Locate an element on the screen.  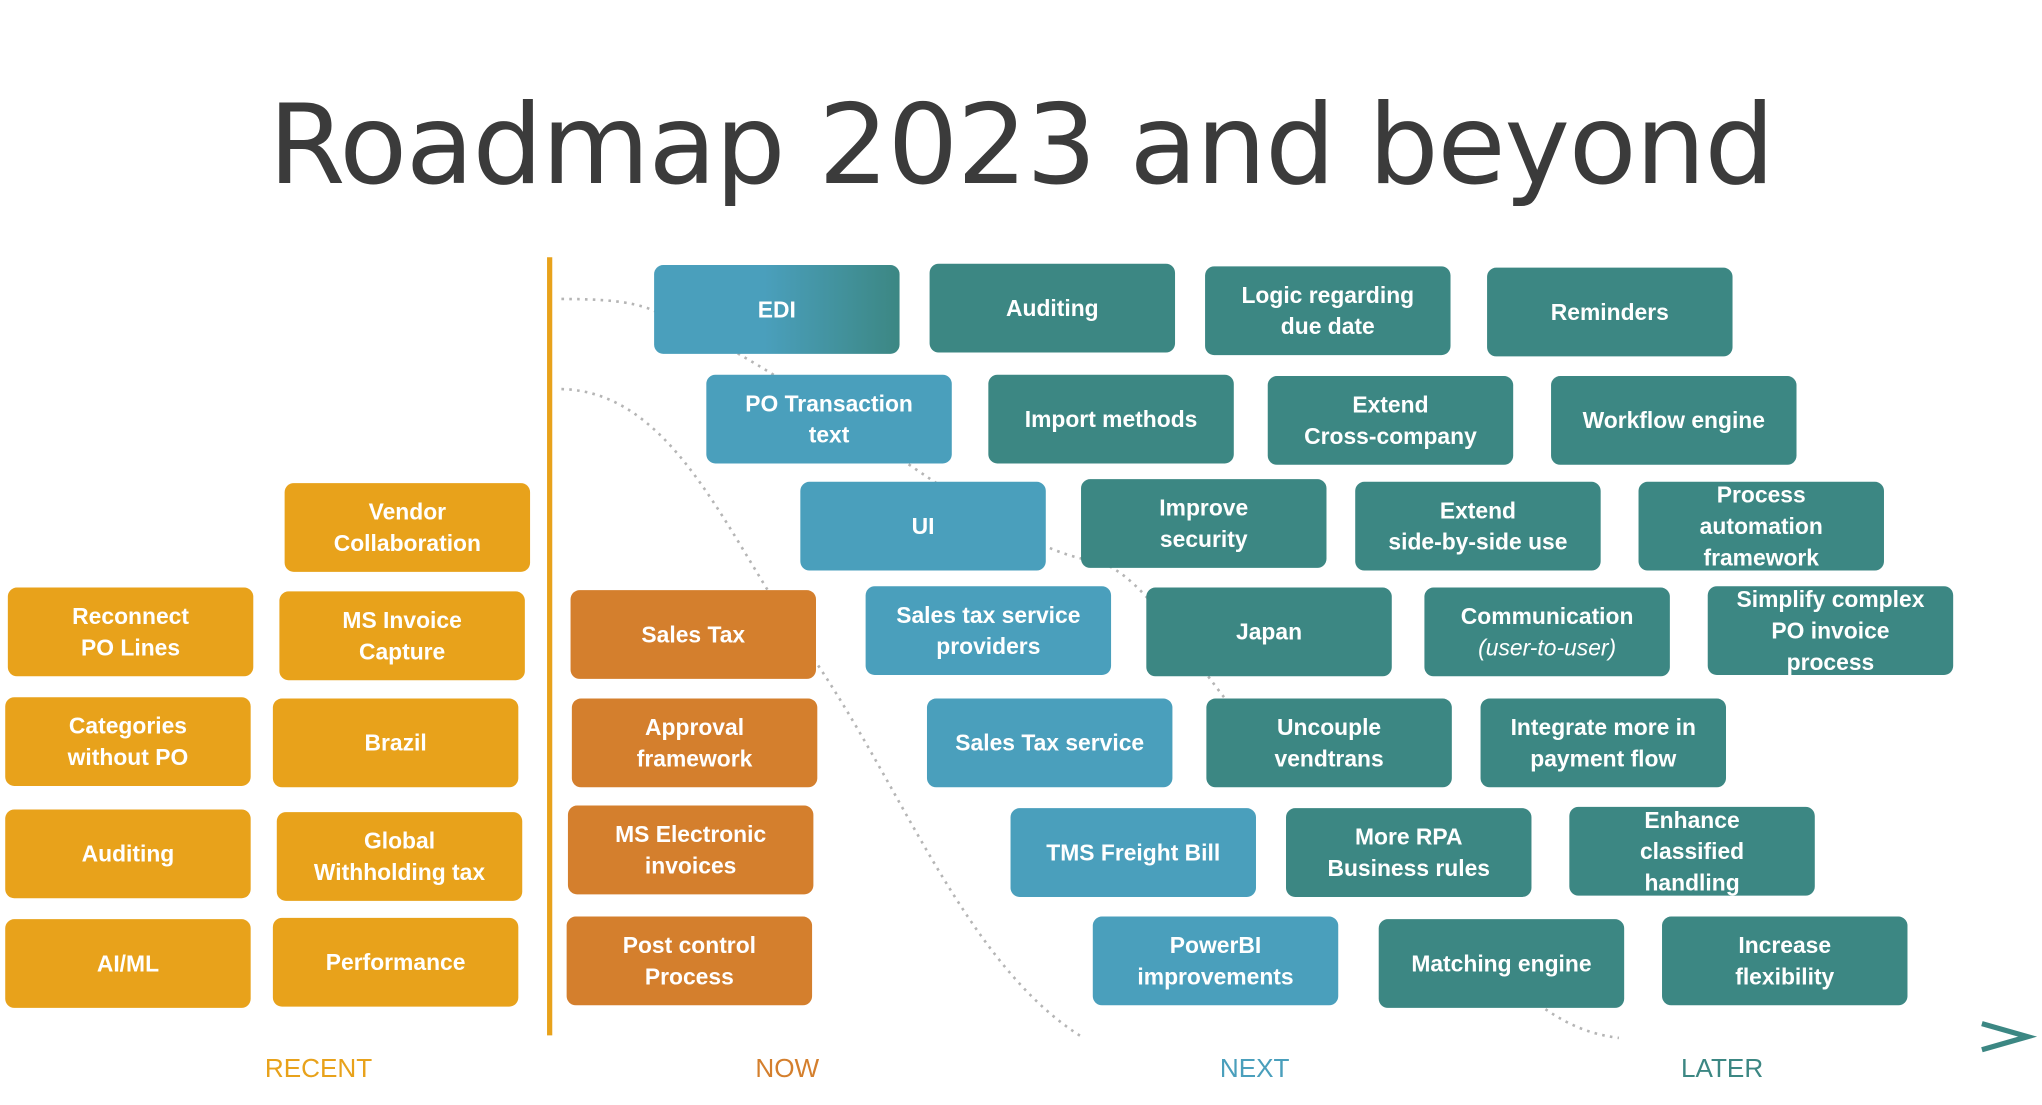
later-item-increase-flexibility: Increase flexibility is located at coordinates (1785, 961).